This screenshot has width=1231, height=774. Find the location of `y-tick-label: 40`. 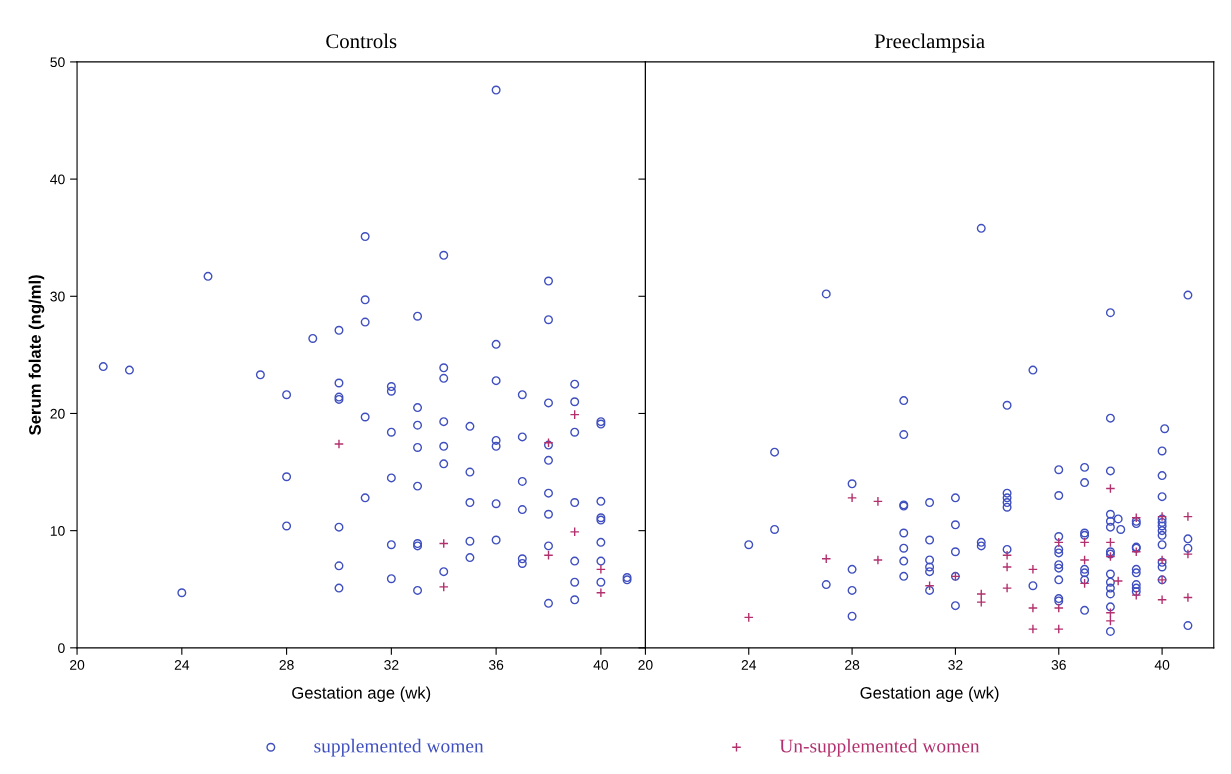

y-tick-label: 40 is located at coordinates (57, 179).